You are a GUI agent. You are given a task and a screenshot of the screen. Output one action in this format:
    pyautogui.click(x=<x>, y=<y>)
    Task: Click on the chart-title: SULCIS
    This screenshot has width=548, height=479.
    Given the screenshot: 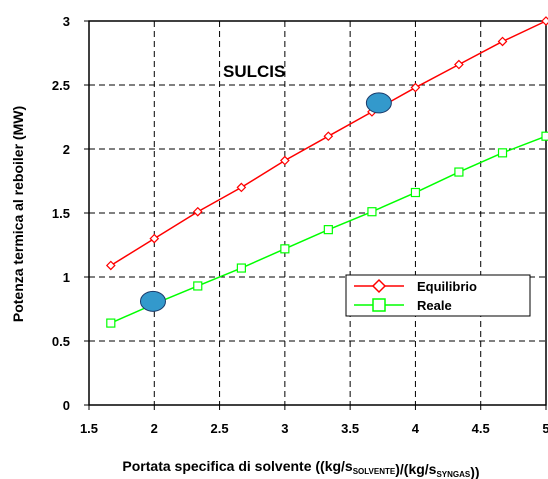 What is the action you would take?
    pyautogui.click(x=254, y=71)
    